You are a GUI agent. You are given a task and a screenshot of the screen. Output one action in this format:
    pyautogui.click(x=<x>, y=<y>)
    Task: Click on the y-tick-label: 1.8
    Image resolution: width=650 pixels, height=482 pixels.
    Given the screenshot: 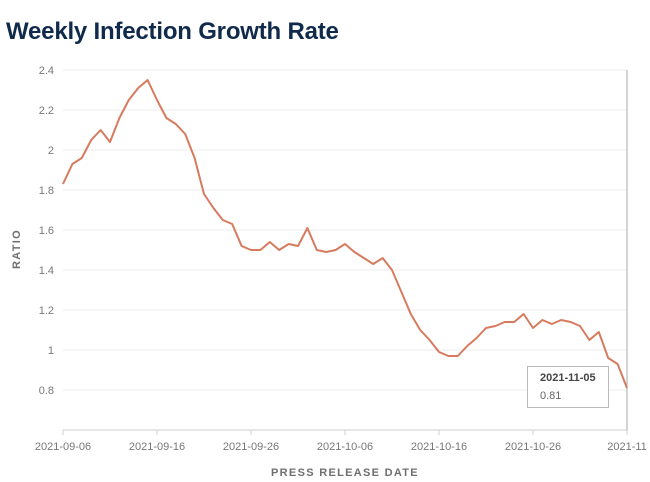 What is the action you would take?
    pyautogui.click(x=46, y=191)
    